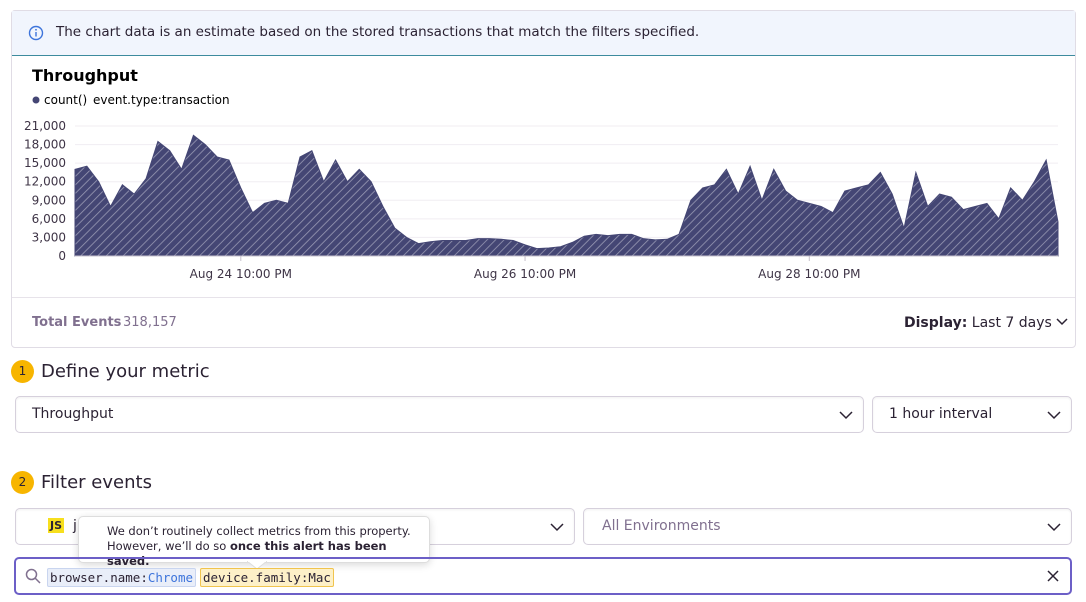 Image resolution: width=1086 pixels, height=602 pixels. I want to click on display-dropdown: Display: Last 7 days, so click(986, 323).